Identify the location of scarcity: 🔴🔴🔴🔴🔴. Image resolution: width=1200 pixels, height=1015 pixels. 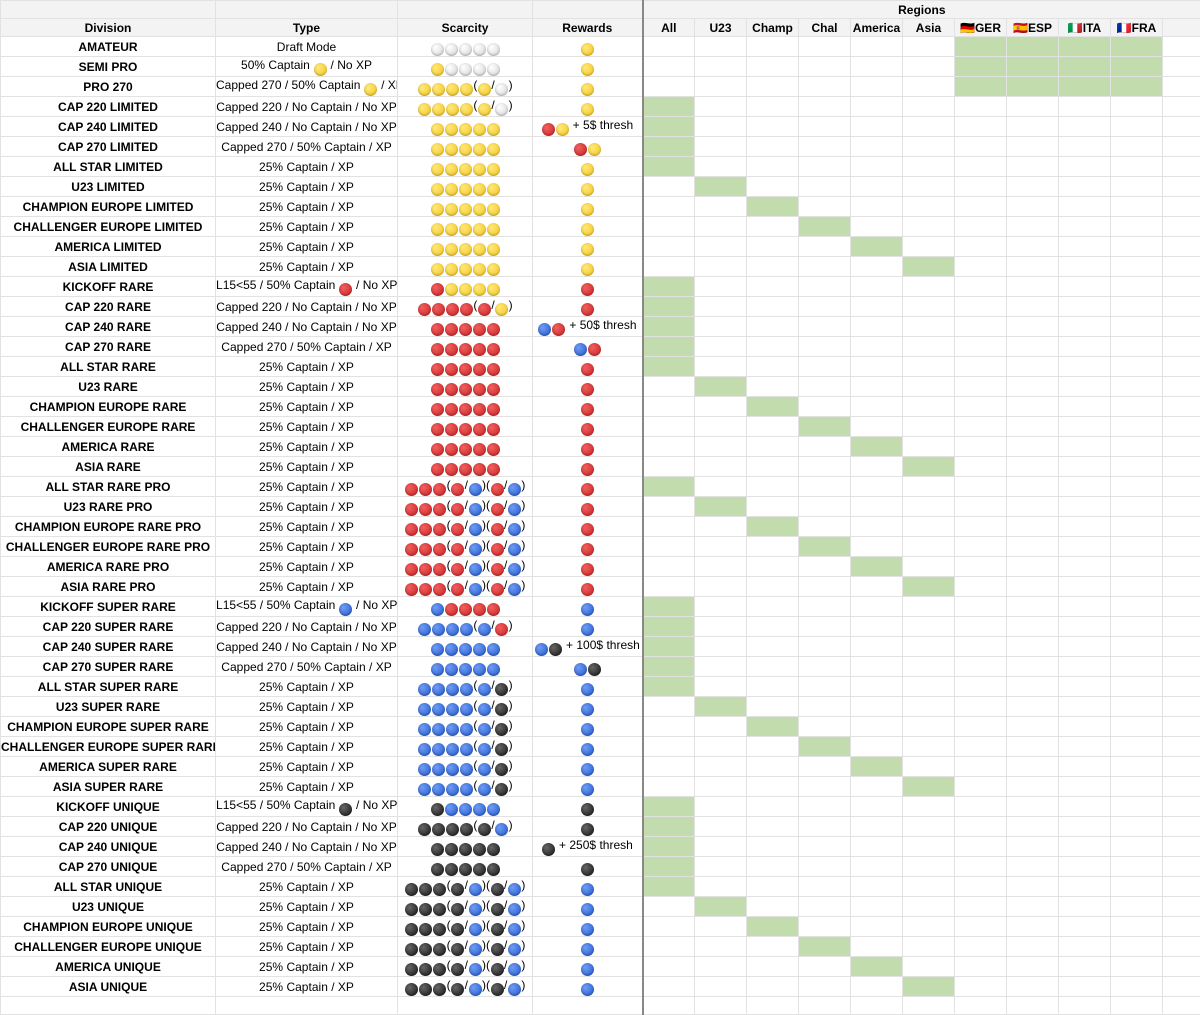
(465, 467).